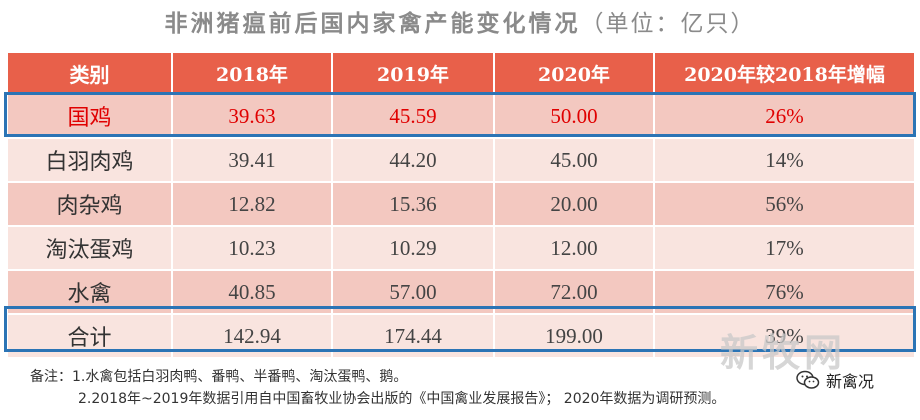  I want to click on cell-2020: 12.00, so click(574, 248).